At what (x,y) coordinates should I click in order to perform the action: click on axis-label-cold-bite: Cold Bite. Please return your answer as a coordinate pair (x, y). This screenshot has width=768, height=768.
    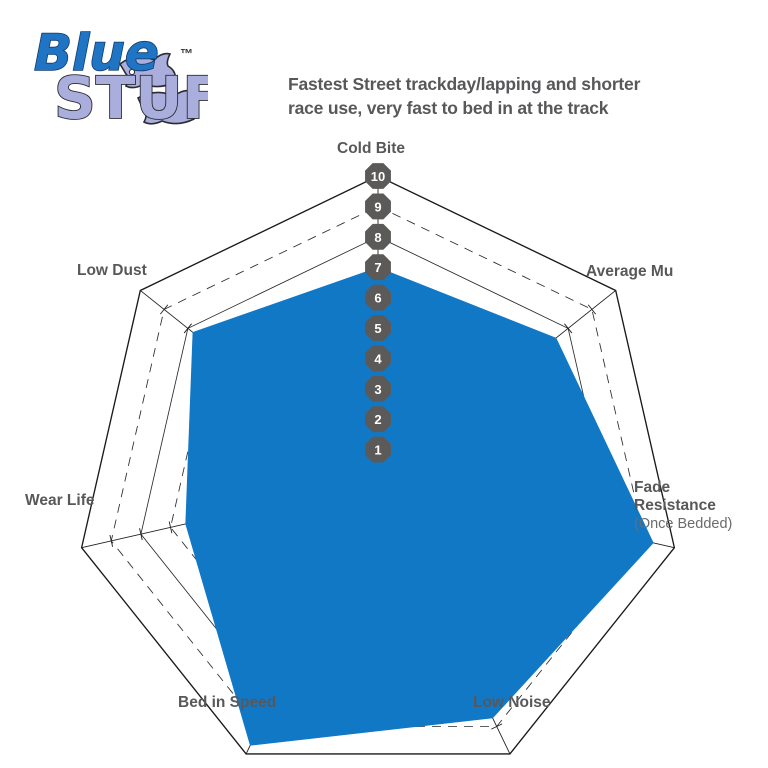
    Looking at the image, I should click on (371, 149).